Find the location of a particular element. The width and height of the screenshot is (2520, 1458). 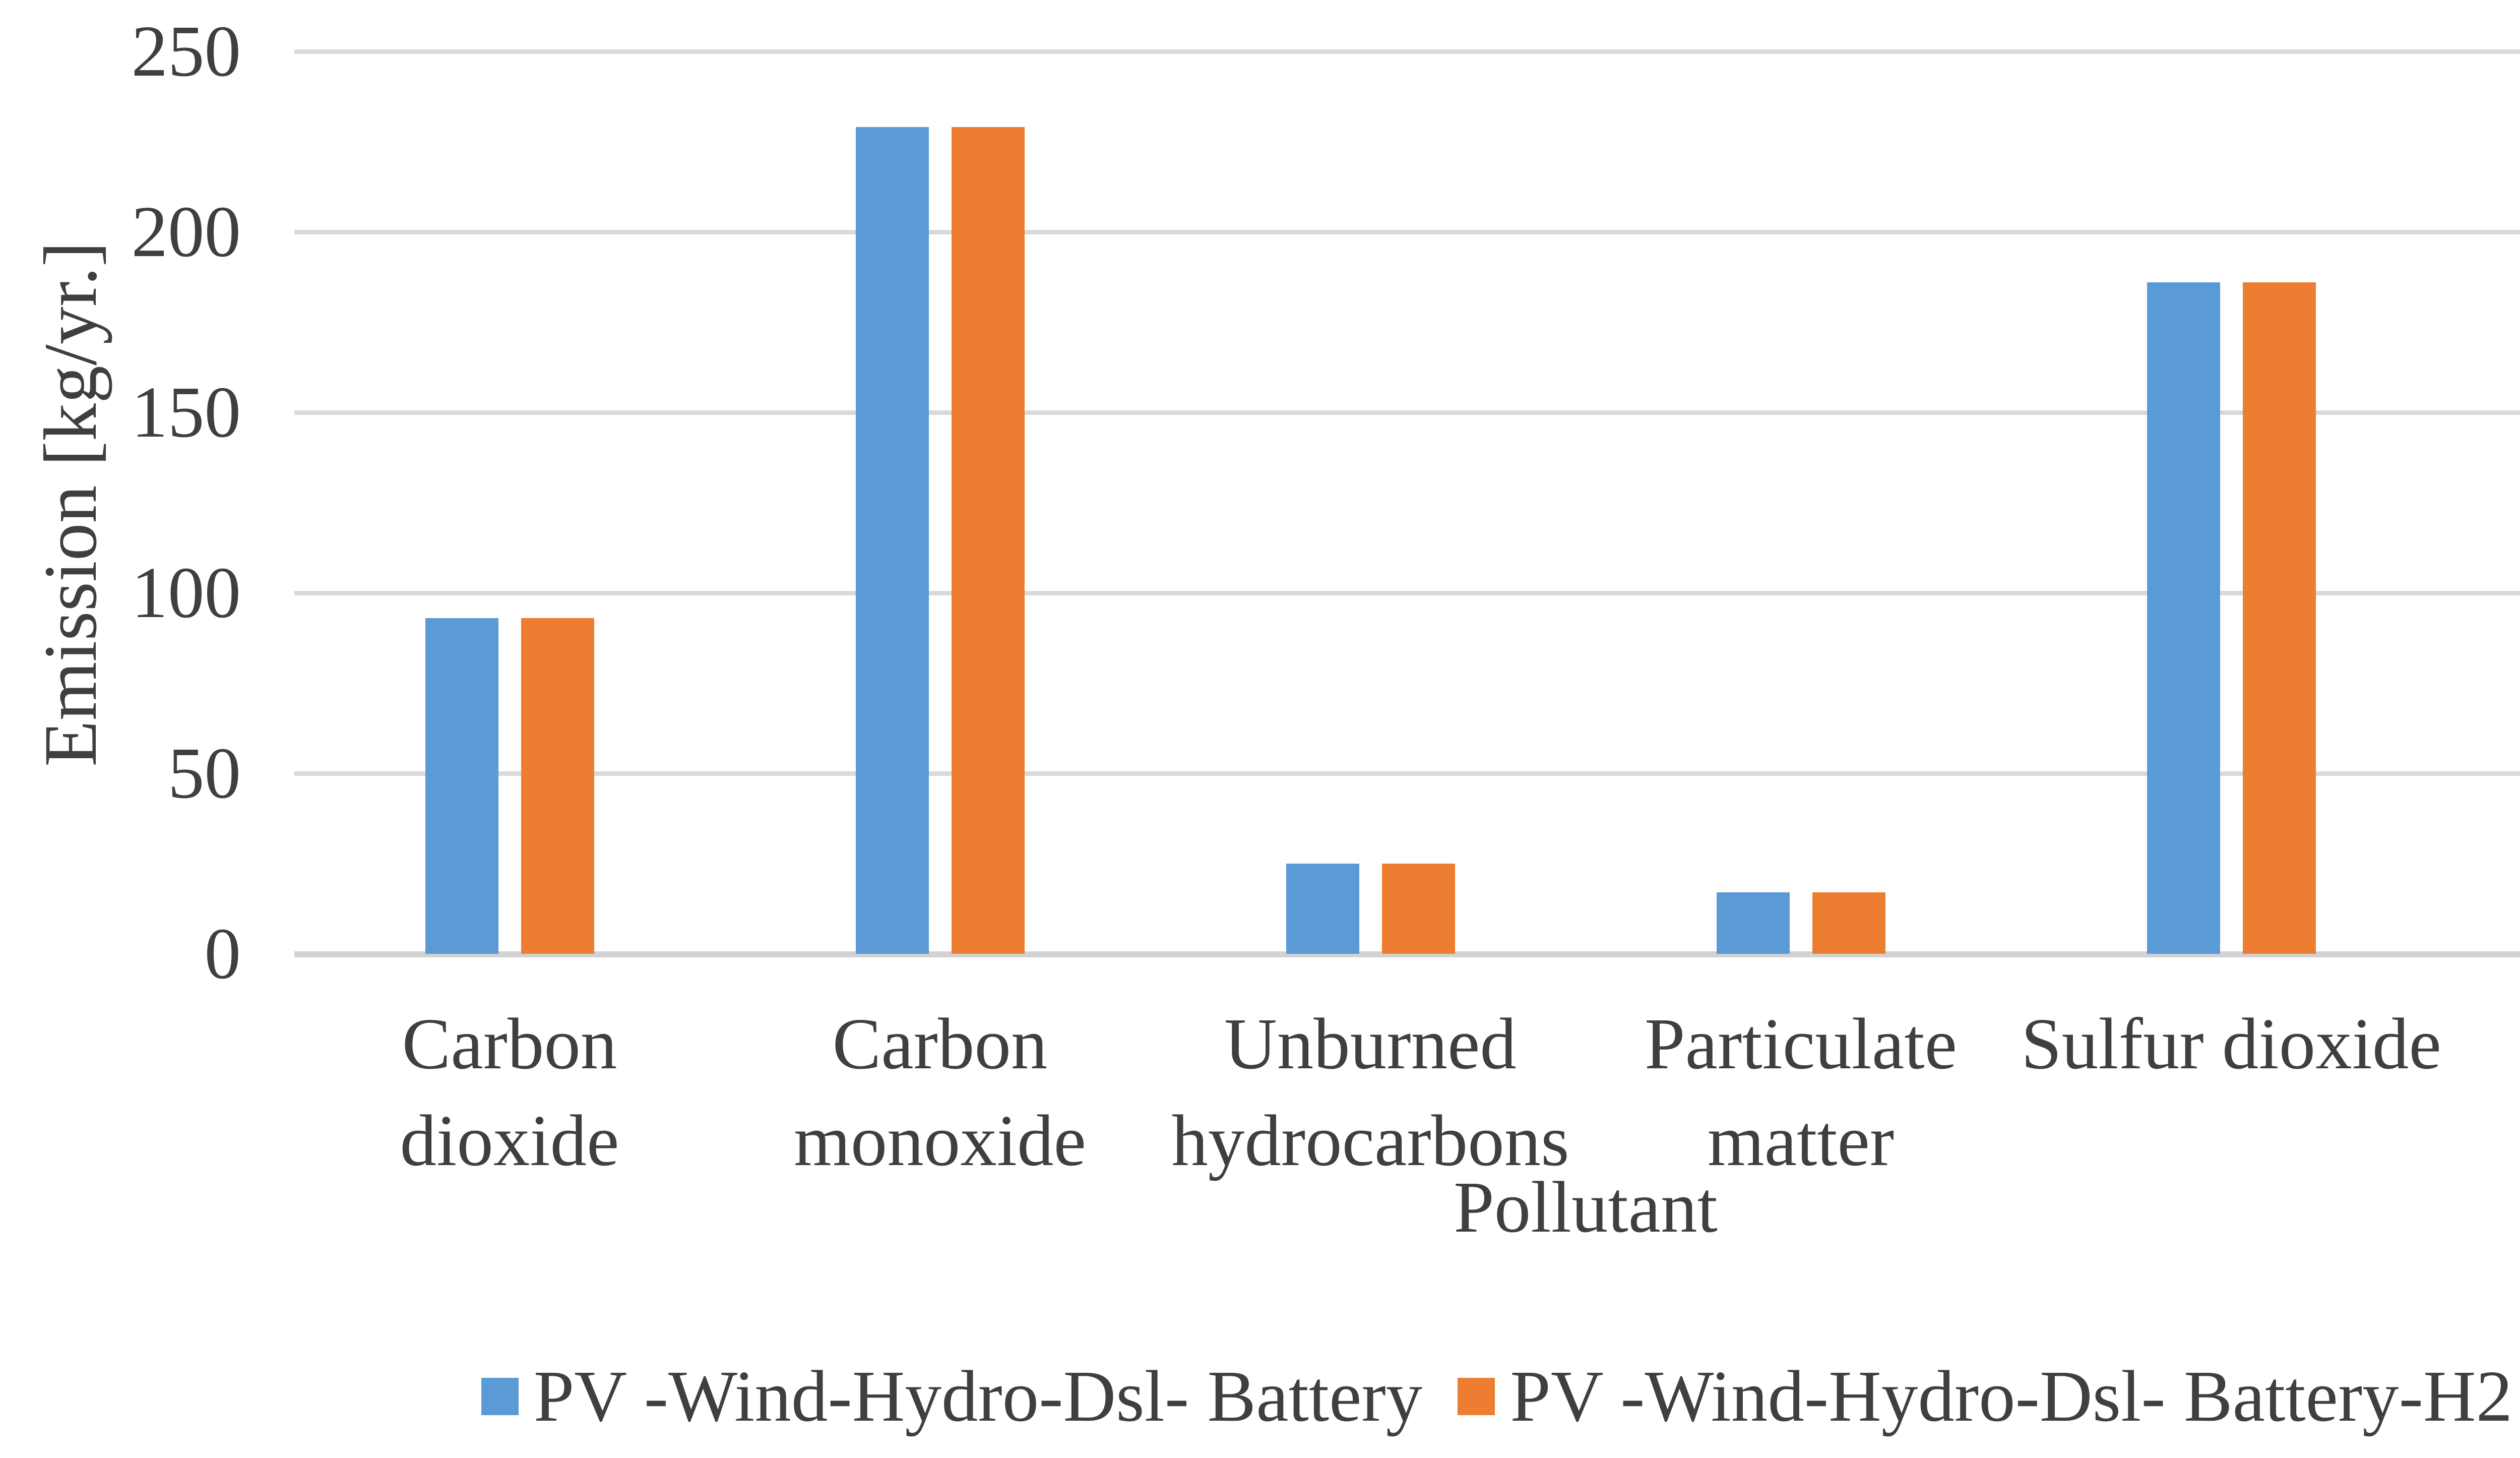

x-tick-label-line: monoxide is located at coordinates (940, 1141).